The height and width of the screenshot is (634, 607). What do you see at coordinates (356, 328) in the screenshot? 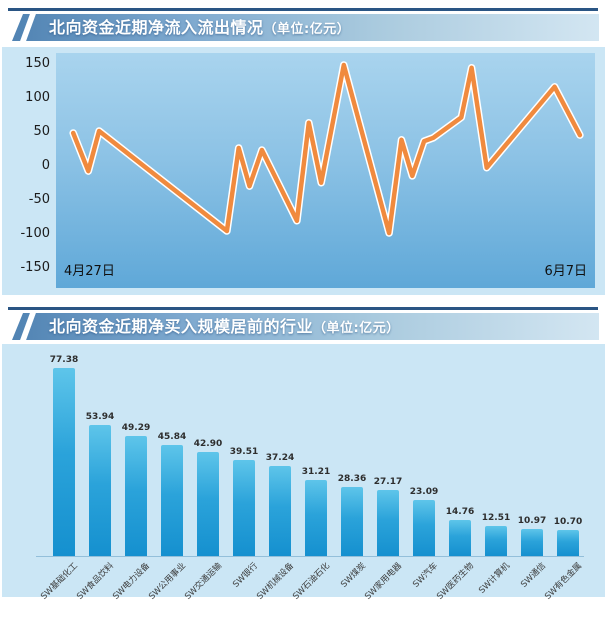
I see `bar-chart-title-unit: （单位:亿元）` at bounding box center [356, 328].